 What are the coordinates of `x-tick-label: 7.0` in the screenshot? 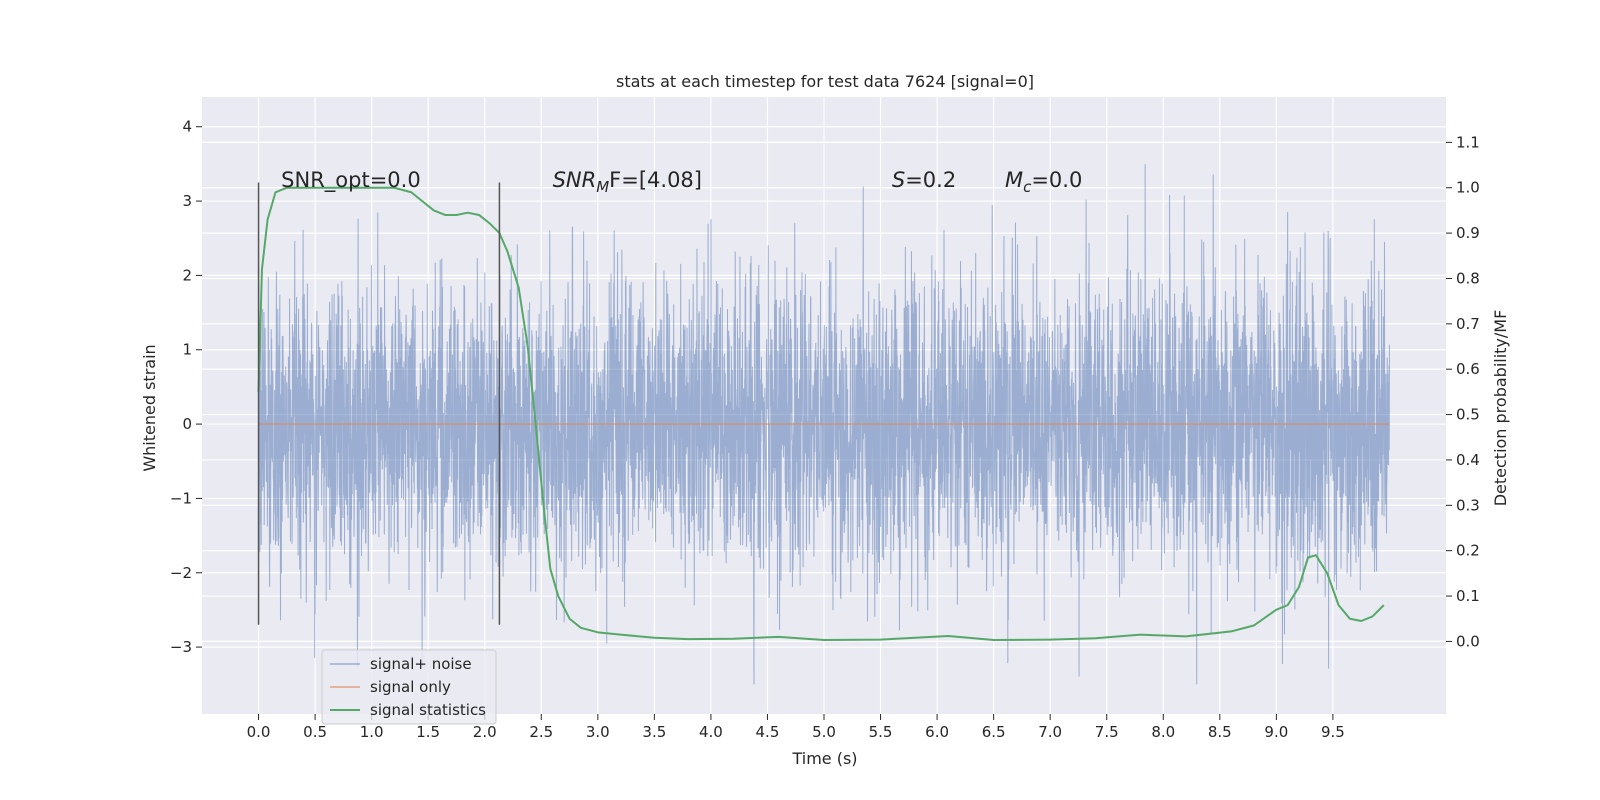 It's located at (1050, 732).